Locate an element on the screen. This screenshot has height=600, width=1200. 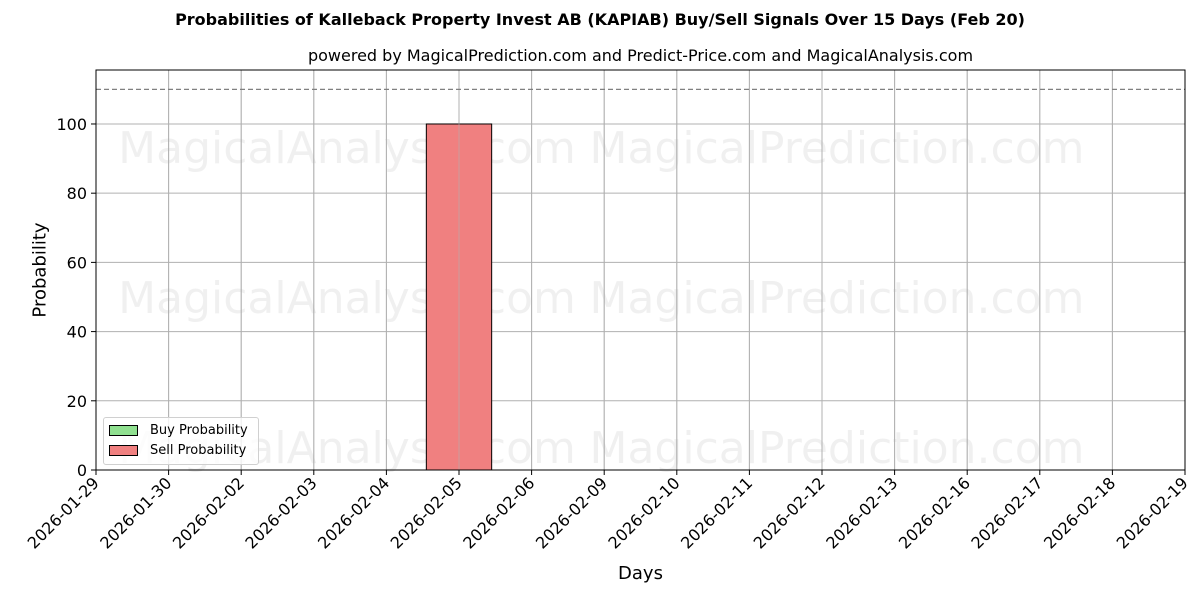
y-axis-label: Probability is located at coordinates (40, 270).